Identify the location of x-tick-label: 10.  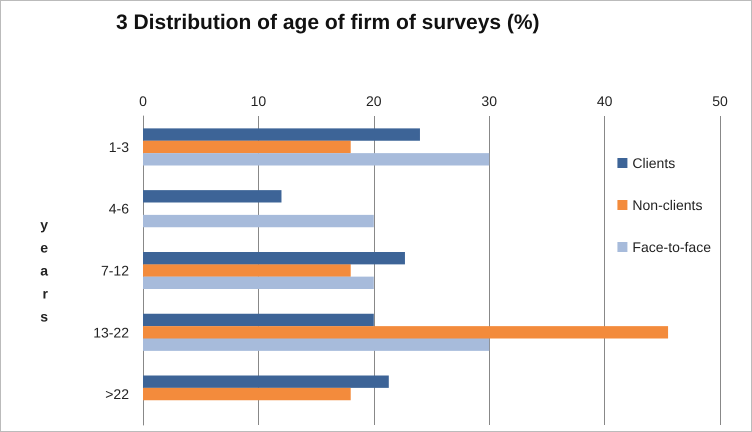
(258, 101).